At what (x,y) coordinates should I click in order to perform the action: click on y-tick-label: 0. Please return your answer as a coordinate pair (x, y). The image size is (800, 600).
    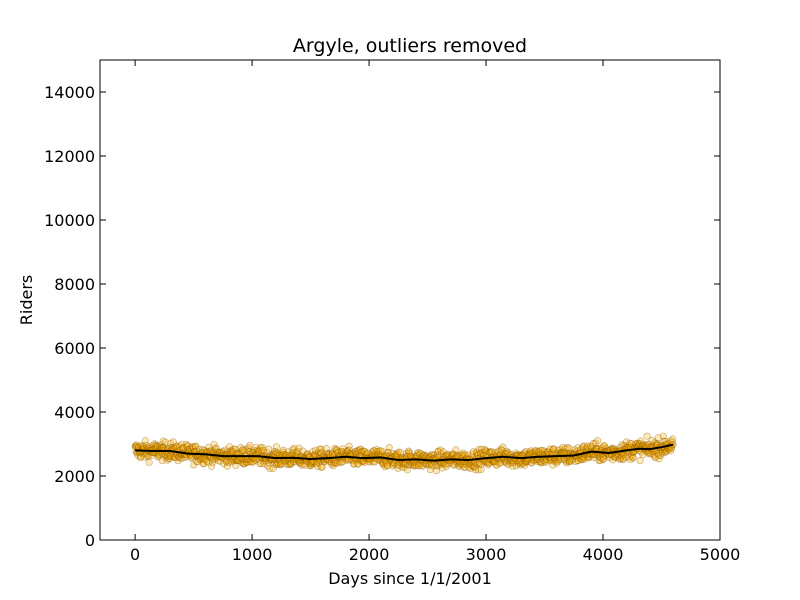
    Looking at the image, I should click on (90, 540).